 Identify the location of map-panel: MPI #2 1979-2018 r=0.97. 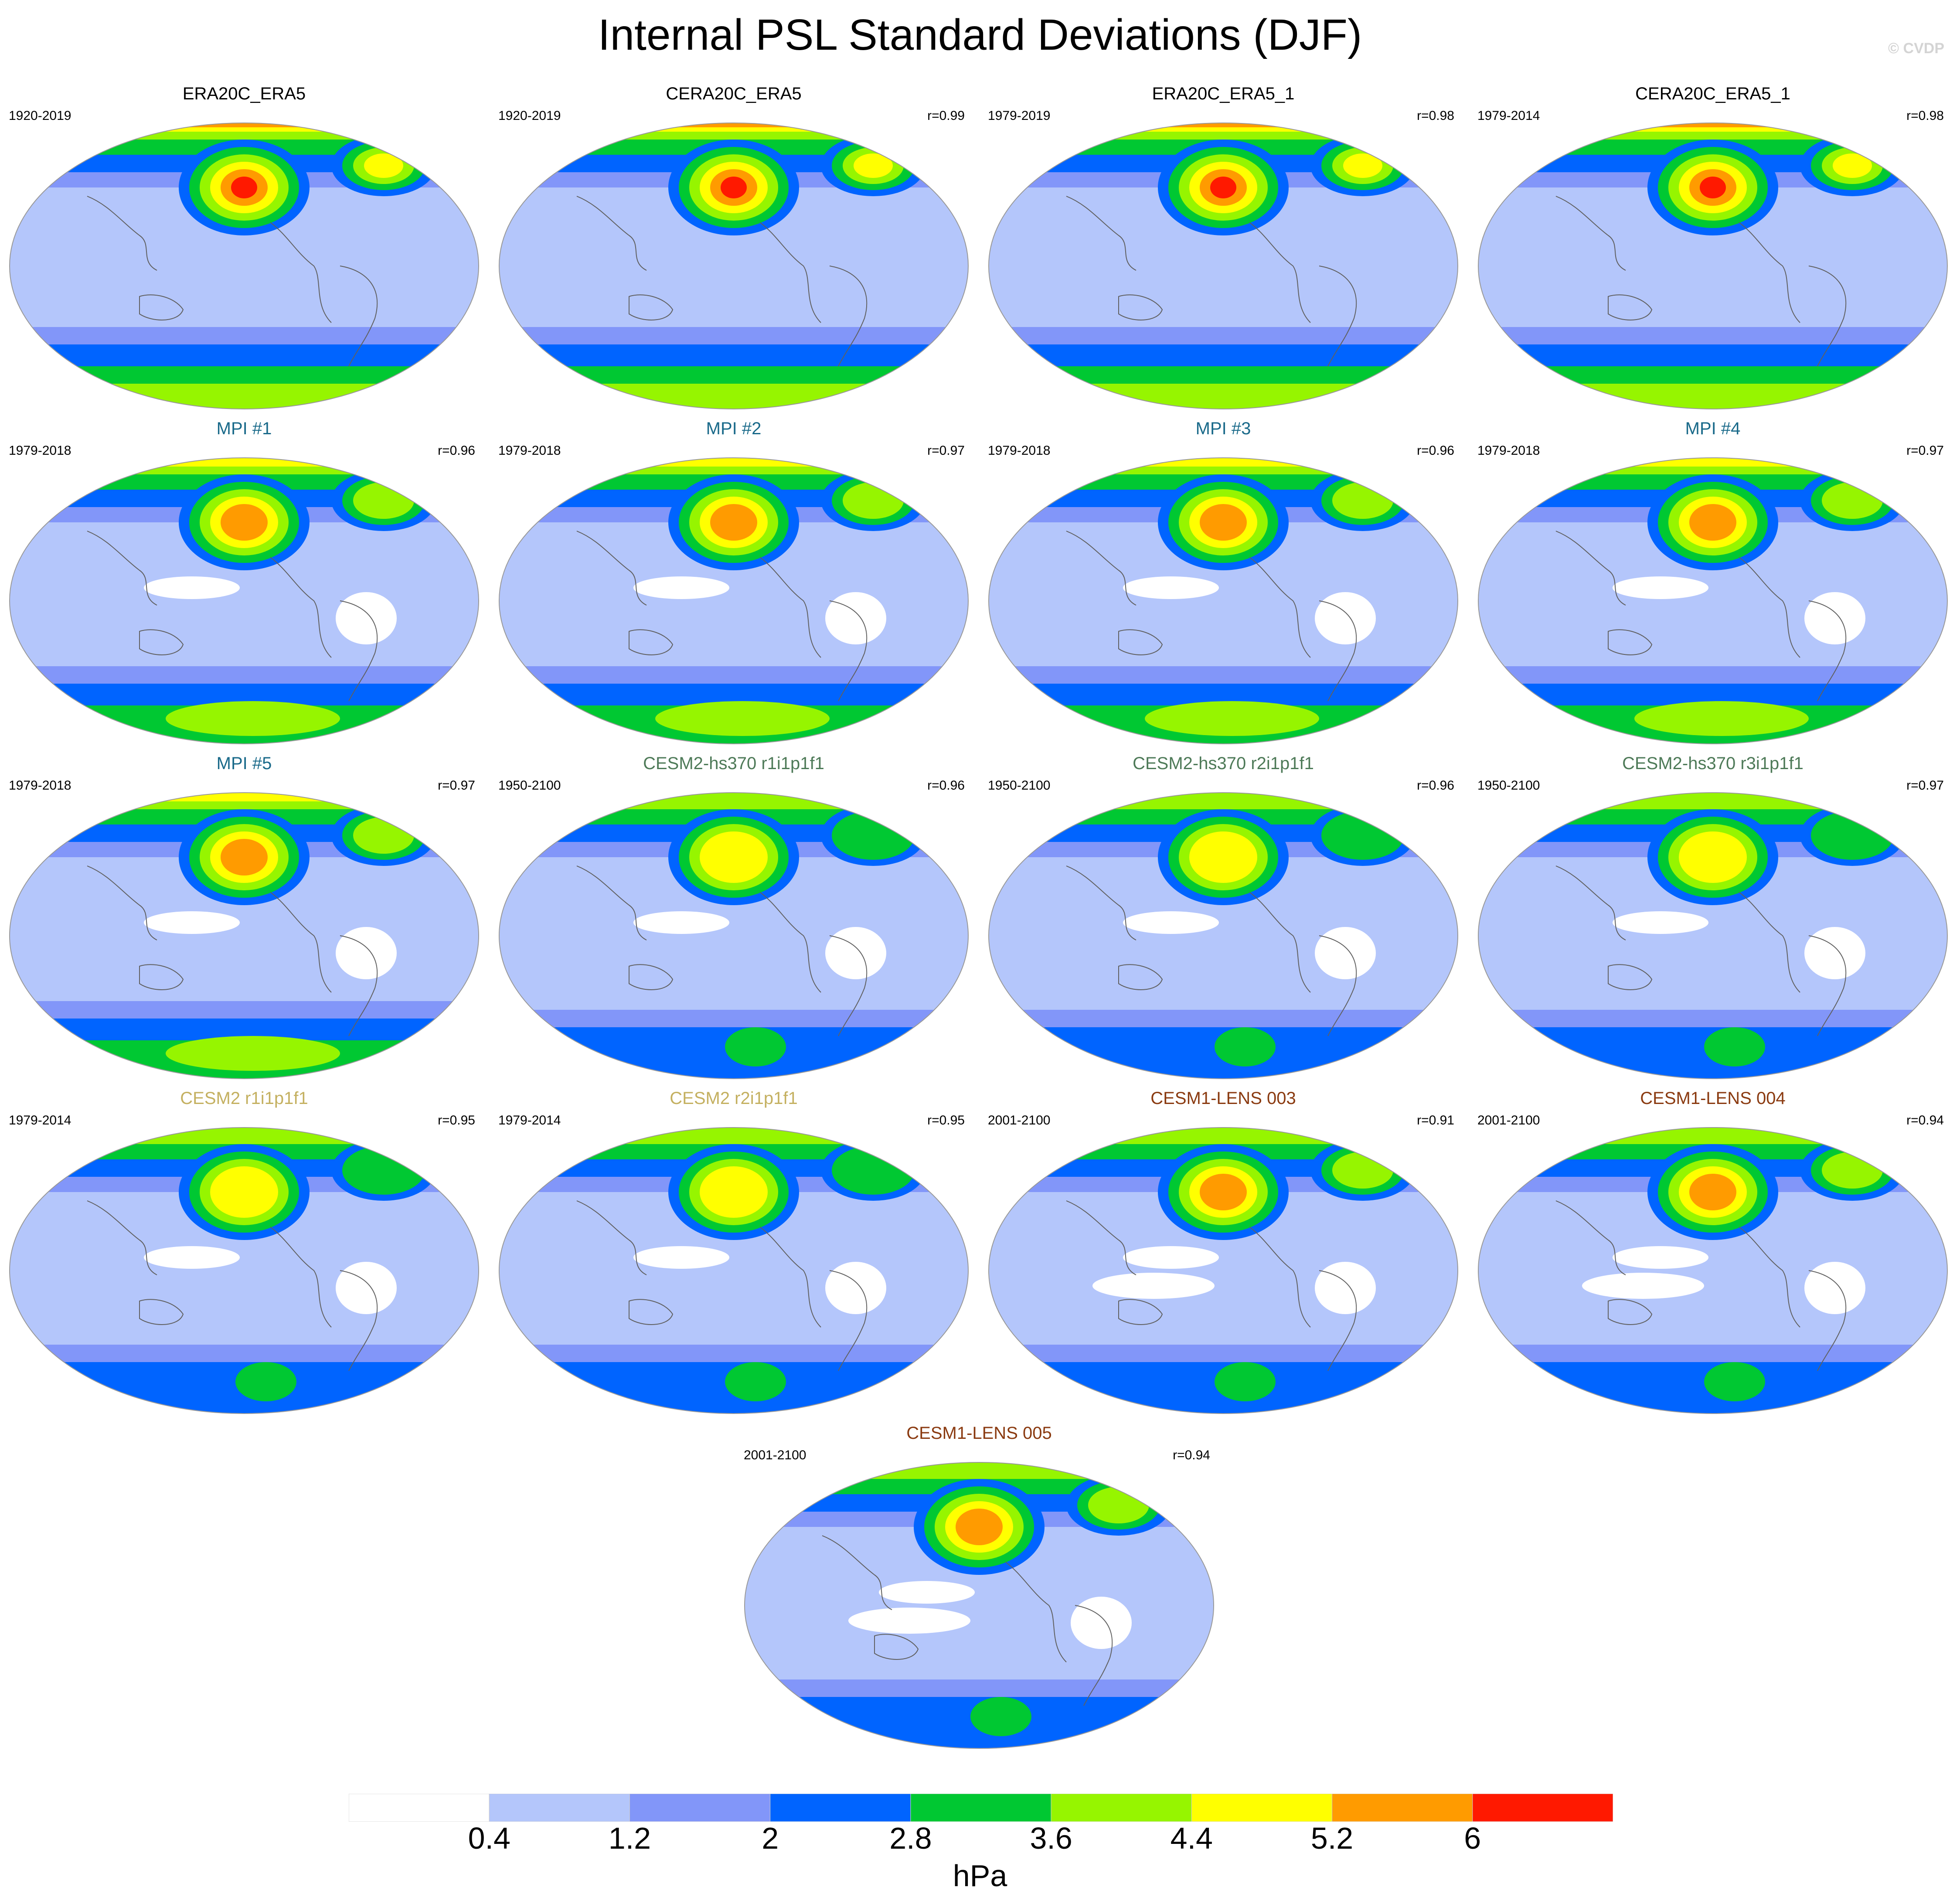
(733, 583).